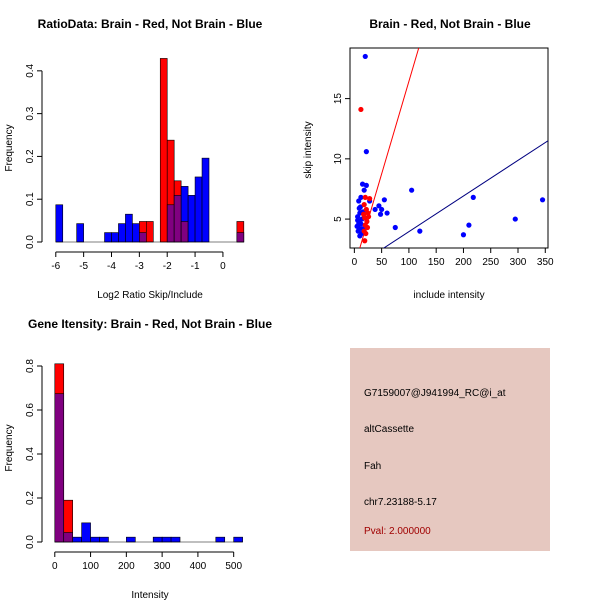 The width and height of the screenshot is (600, 600). What do you see at coordinates (435, 393) in the screenshot?
I see `probe-id: G7159007@J941994_RC@i_at` at bounding box center [435, 393].